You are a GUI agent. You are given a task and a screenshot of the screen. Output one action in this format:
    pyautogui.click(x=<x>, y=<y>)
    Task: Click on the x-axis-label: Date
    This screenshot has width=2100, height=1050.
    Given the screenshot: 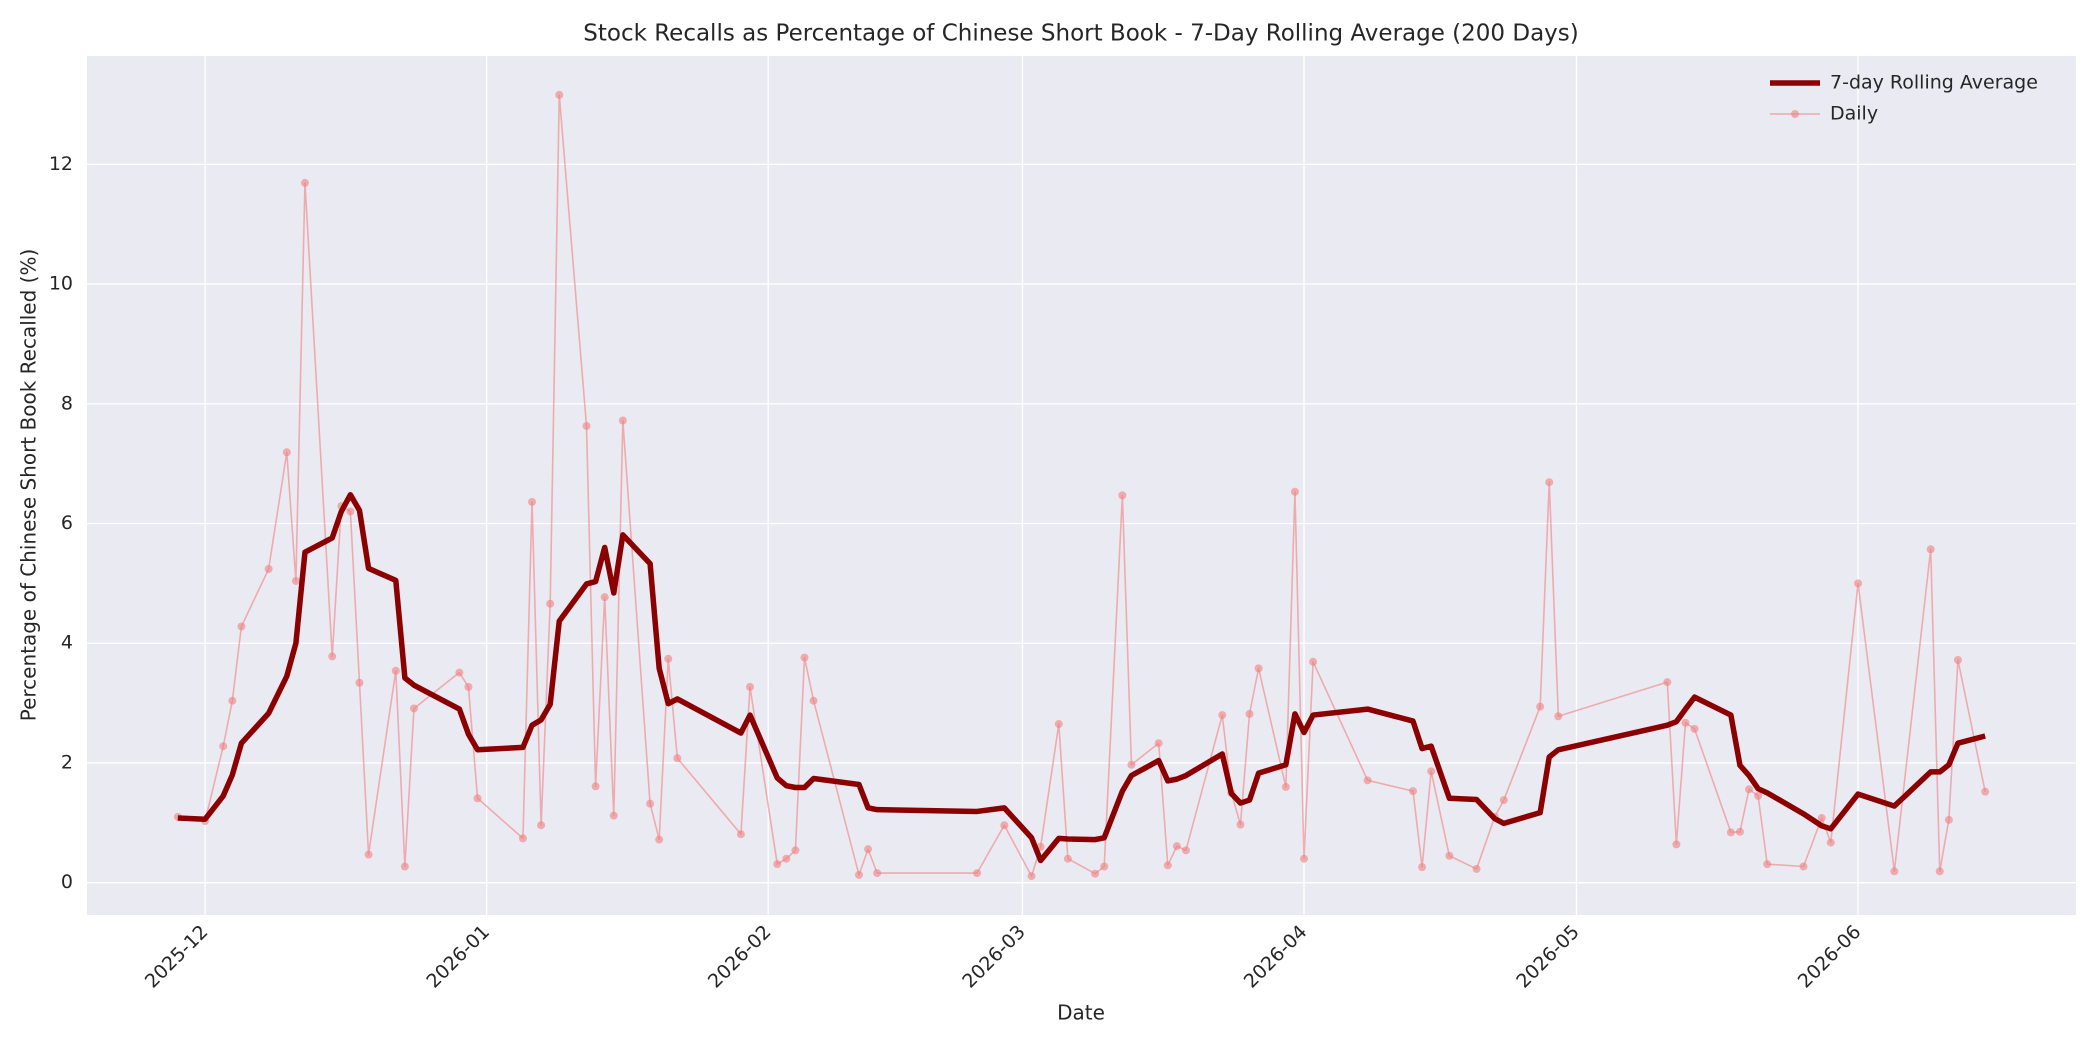 What is the action you would take?
    pyautogui.click(x=1081, y=1013)
    